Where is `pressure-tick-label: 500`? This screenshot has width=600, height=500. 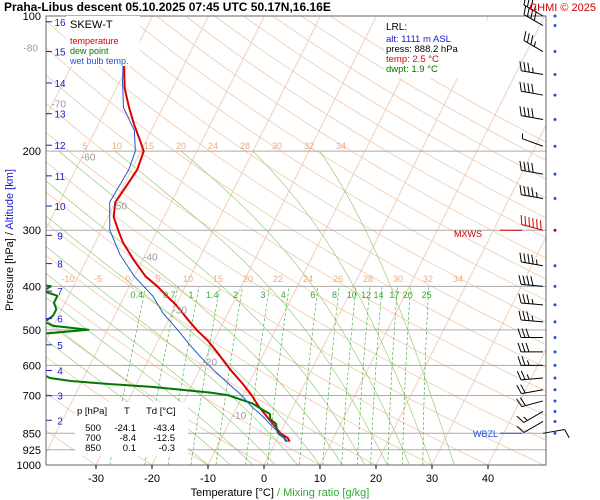 pressure-tick-label: 500 is located at coordinates (32, 331).